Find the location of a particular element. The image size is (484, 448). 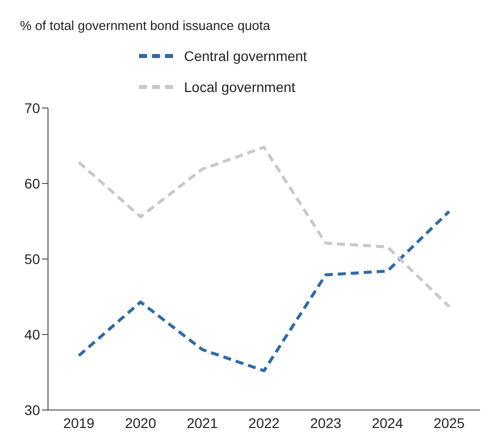

y-tick-label: 60 is located at coordinates (32, 183).